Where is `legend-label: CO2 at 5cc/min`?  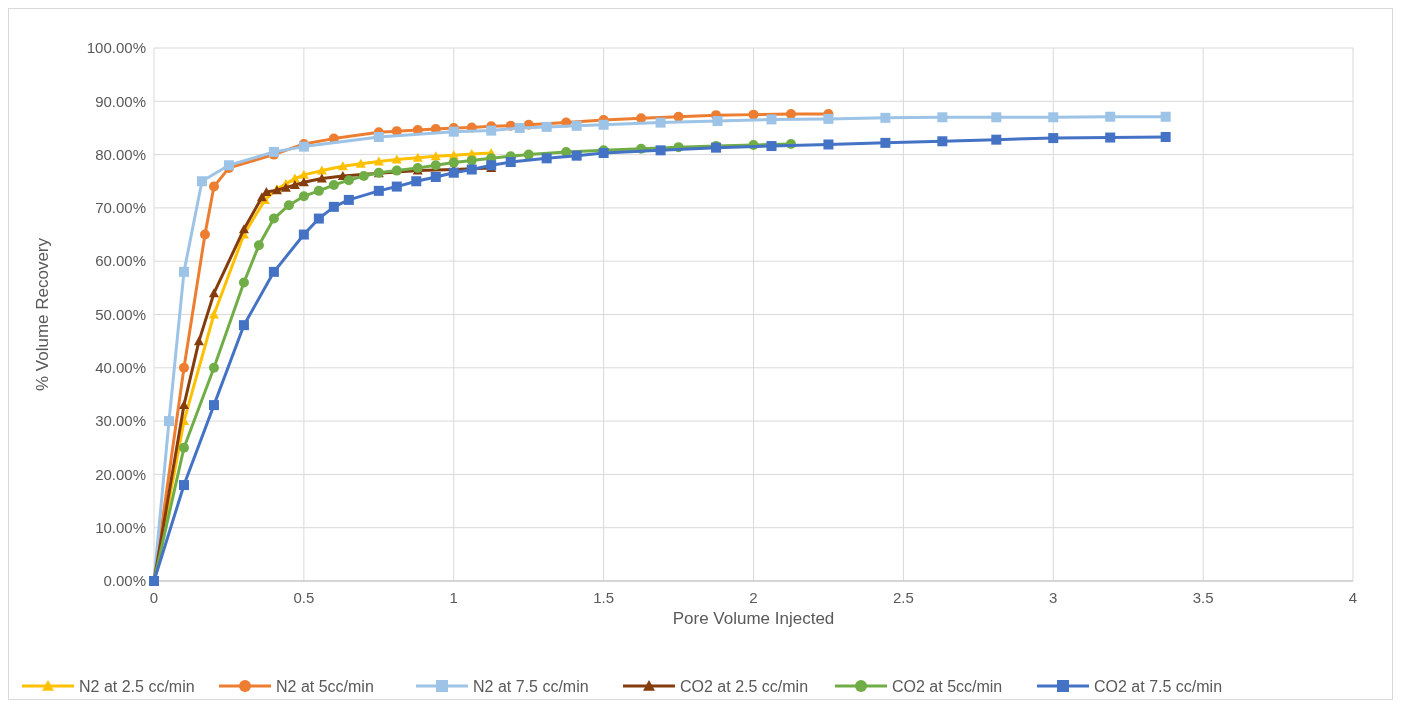 legend-label: CO2 at 5cc/min is located at coordinates (947, 686).